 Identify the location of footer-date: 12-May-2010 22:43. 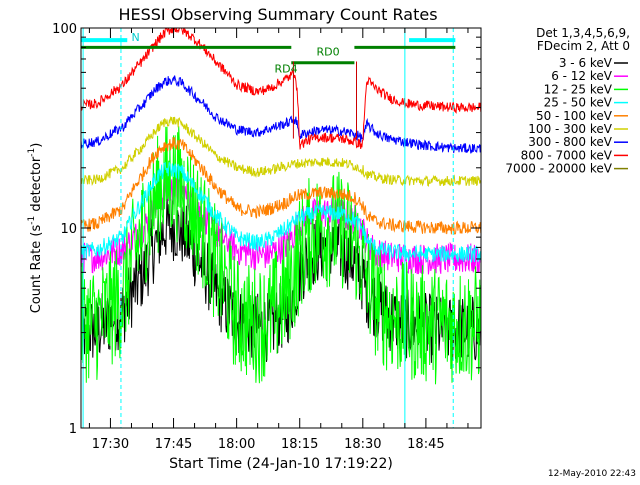
(592, 474).